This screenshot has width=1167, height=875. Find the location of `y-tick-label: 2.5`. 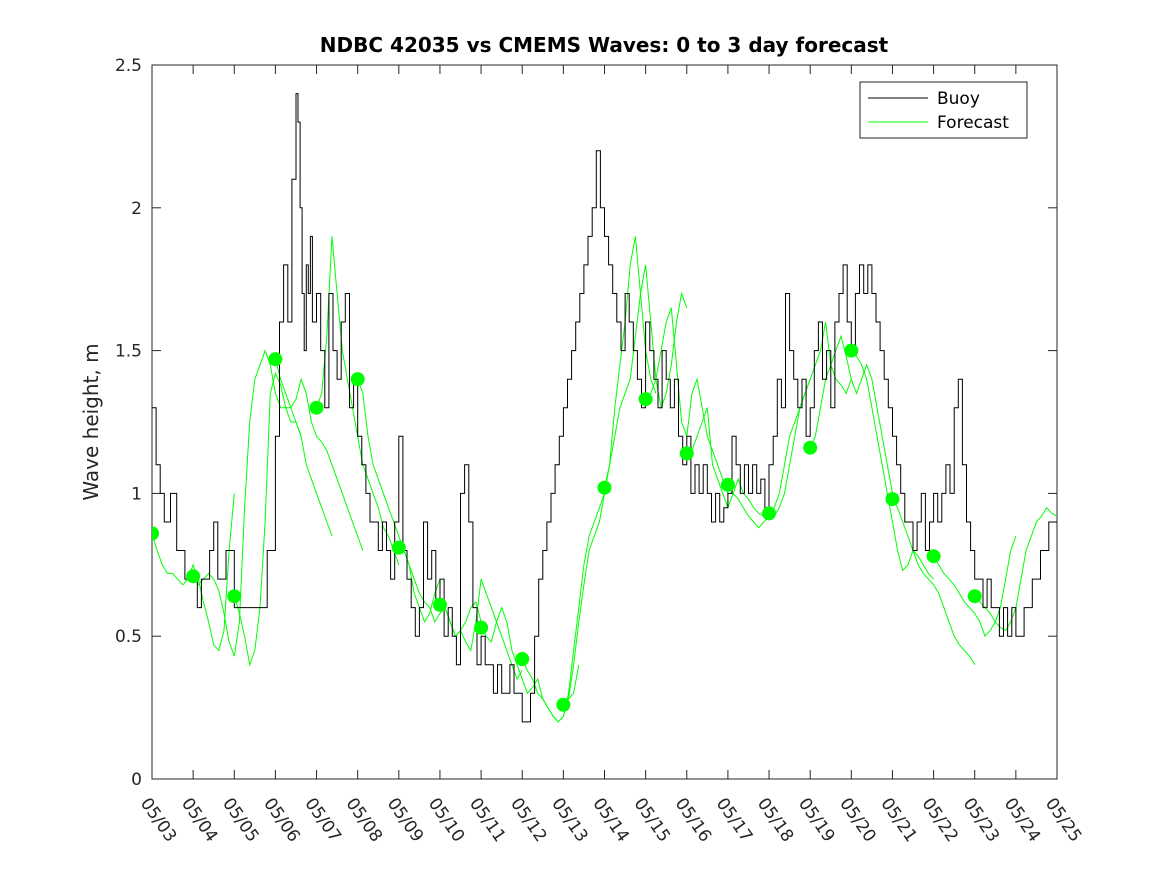

y-tick-label: 2.5 is located at coordinates (128, 66).